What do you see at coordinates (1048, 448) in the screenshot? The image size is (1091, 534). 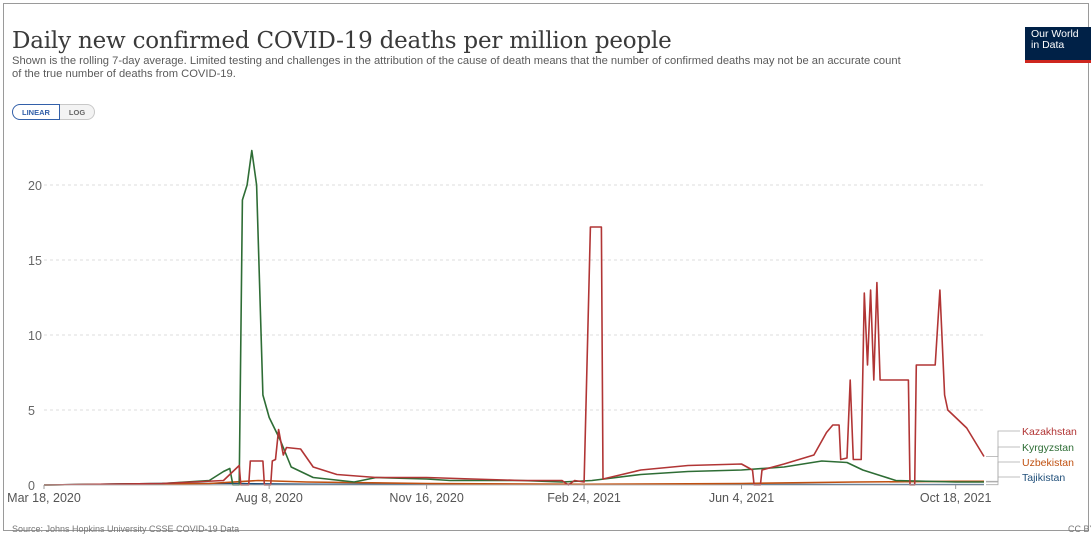 I see `legend-label-kyrgyzstan: Kyrgyzstan` at bounding box center [1048, 448].